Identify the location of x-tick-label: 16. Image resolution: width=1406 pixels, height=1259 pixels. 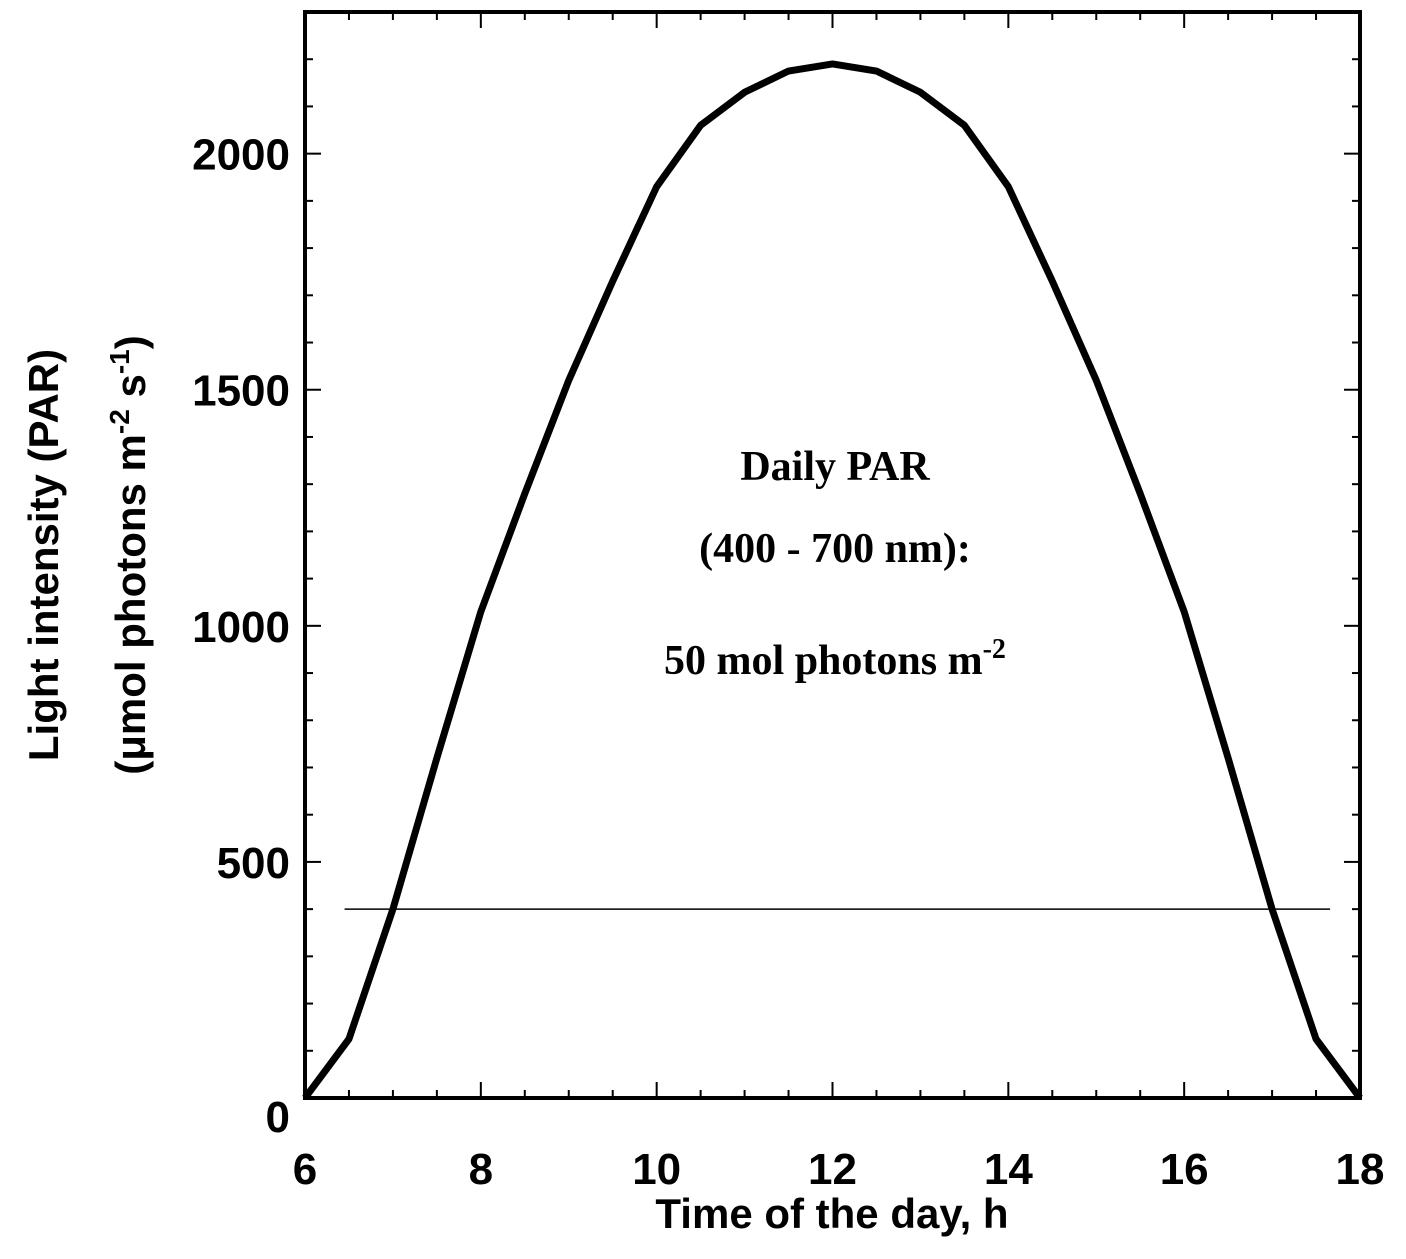
(1184, 1169).